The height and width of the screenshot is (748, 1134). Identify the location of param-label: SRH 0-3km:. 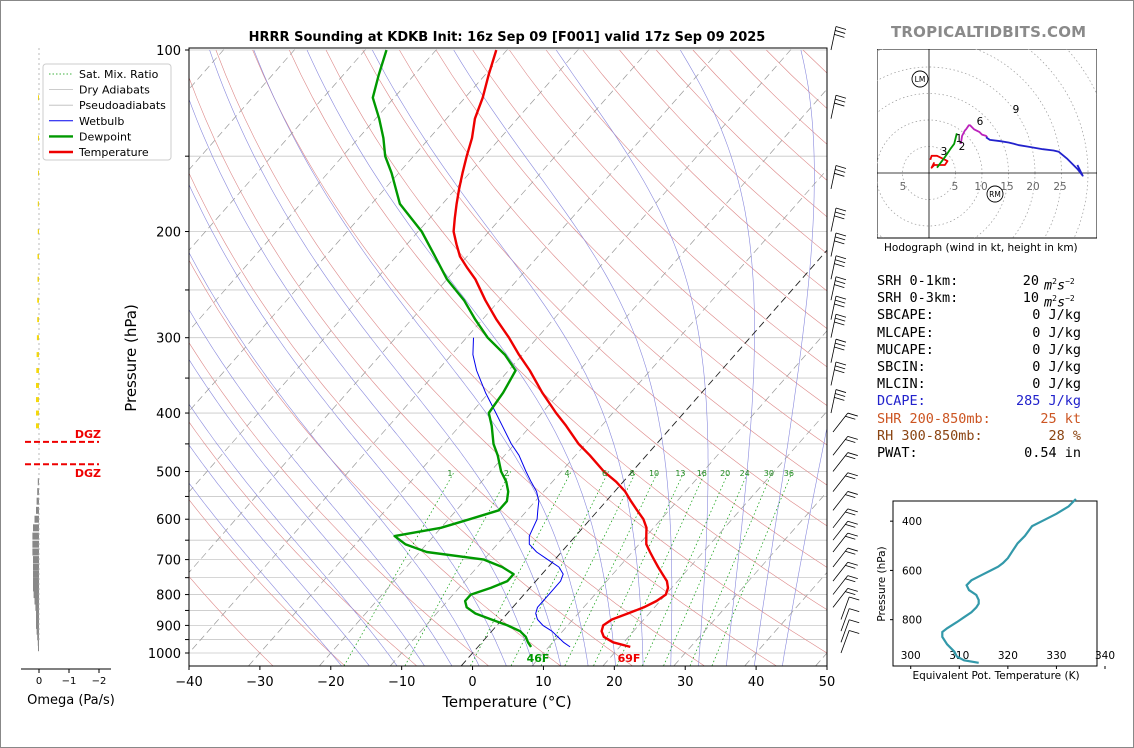
(918, 298).